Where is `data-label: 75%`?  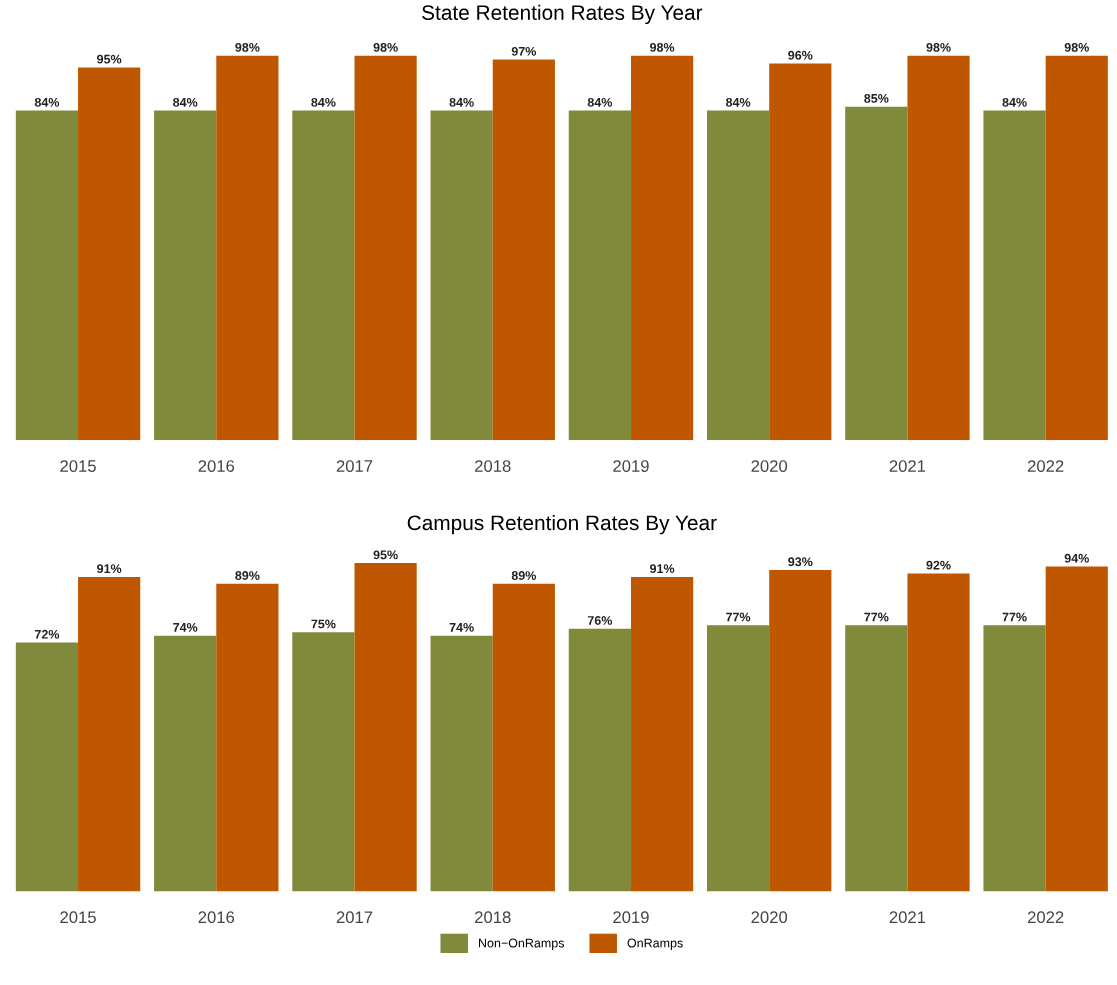 data-label: 75% is located at coordinates (323, 624).